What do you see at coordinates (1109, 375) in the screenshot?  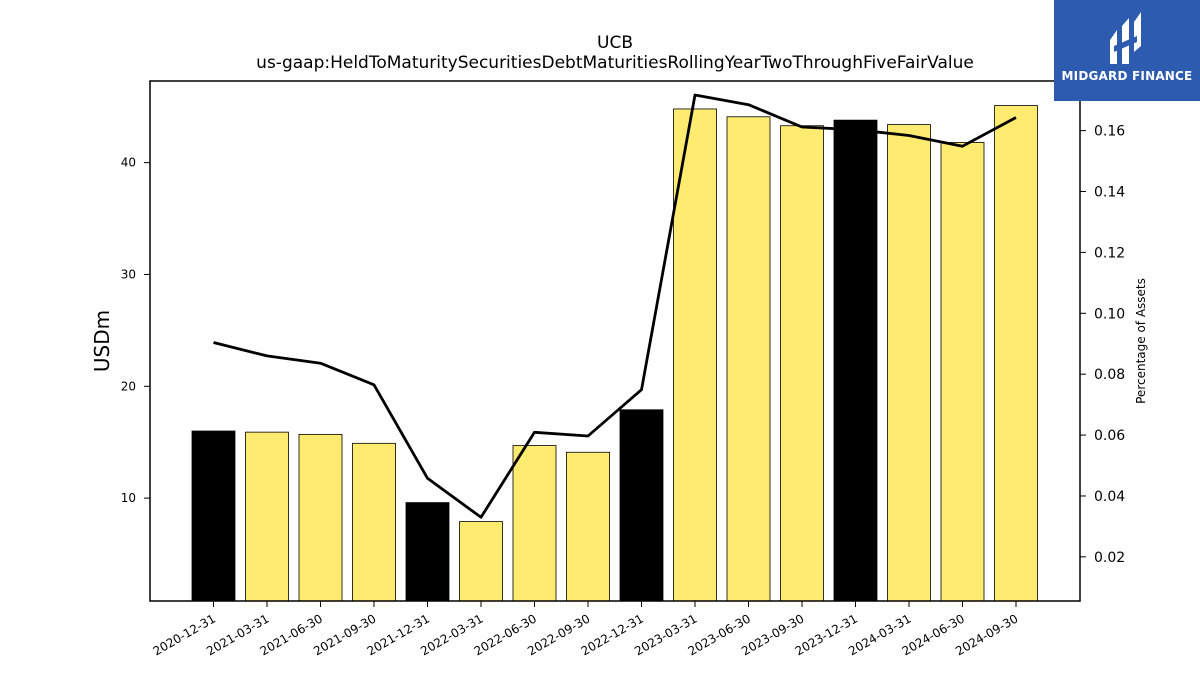 I see `y2-tick-label: 0.08` at bounding box center [1109, 375].